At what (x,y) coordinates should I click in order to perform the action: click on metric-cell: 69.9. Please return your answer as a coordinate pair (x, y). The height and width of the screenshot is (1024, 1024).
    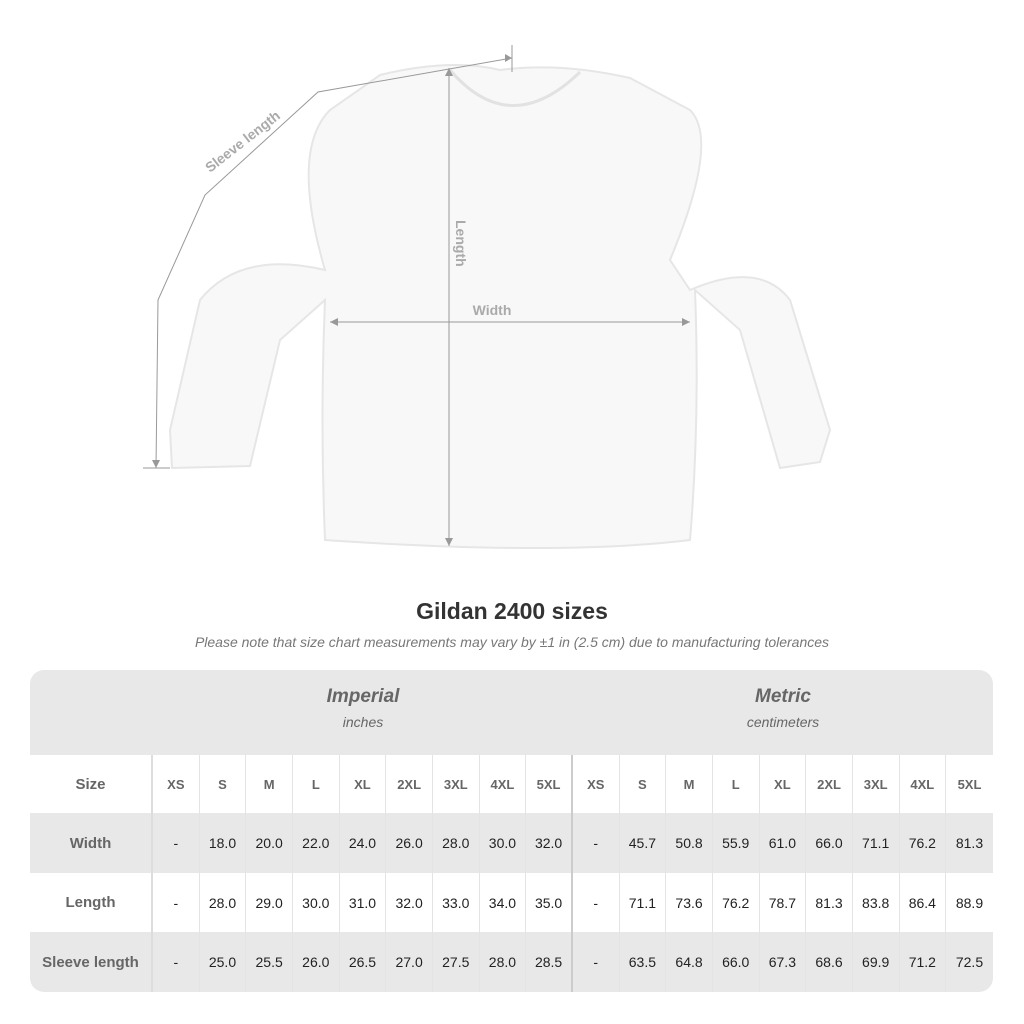
    Looking at the image, I should click on (876, 962).